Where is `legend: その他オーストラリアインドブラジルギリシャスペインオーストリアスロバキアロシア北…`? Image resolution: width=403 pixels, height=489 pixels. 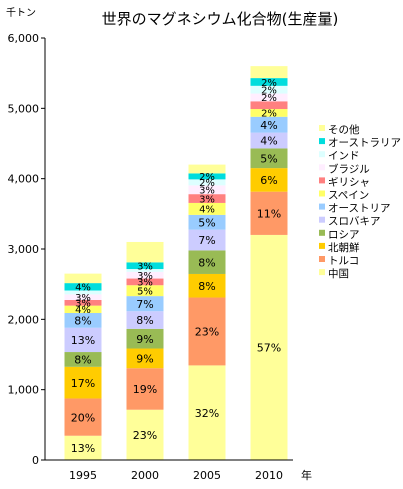 legend: その他オーストラリアインドブラジルギリシャスペインオーストリアスロバキアロシア北… is located at coordinates (360, 201).